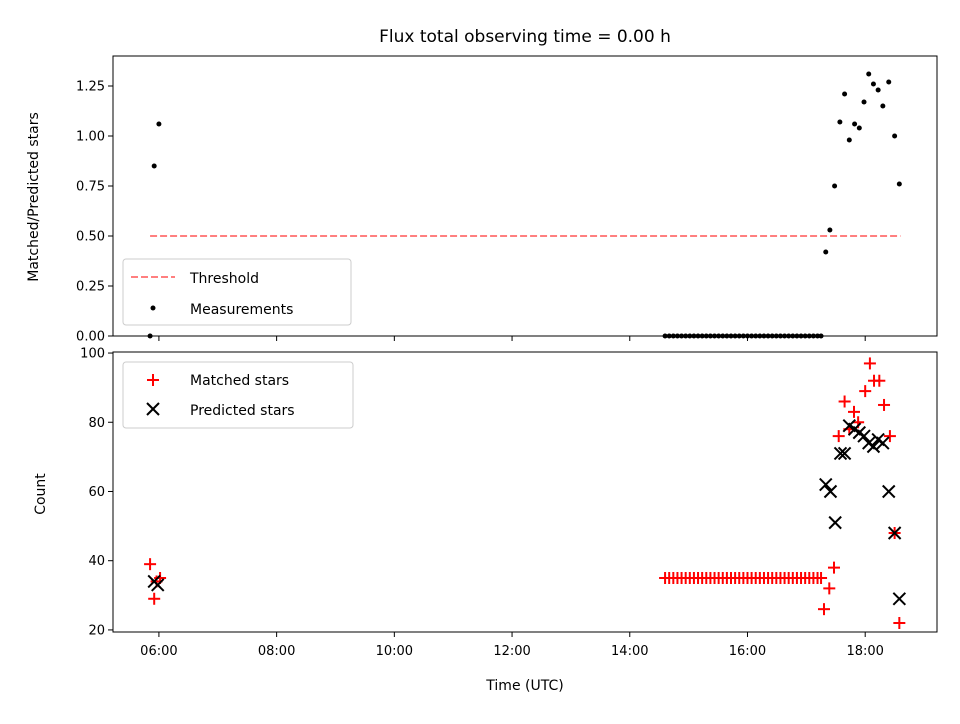 The image size is (960, 724). Describe the element at coordinates (511, 651) in the screenshot. I see `x-tick-label: 12:00` at that location.